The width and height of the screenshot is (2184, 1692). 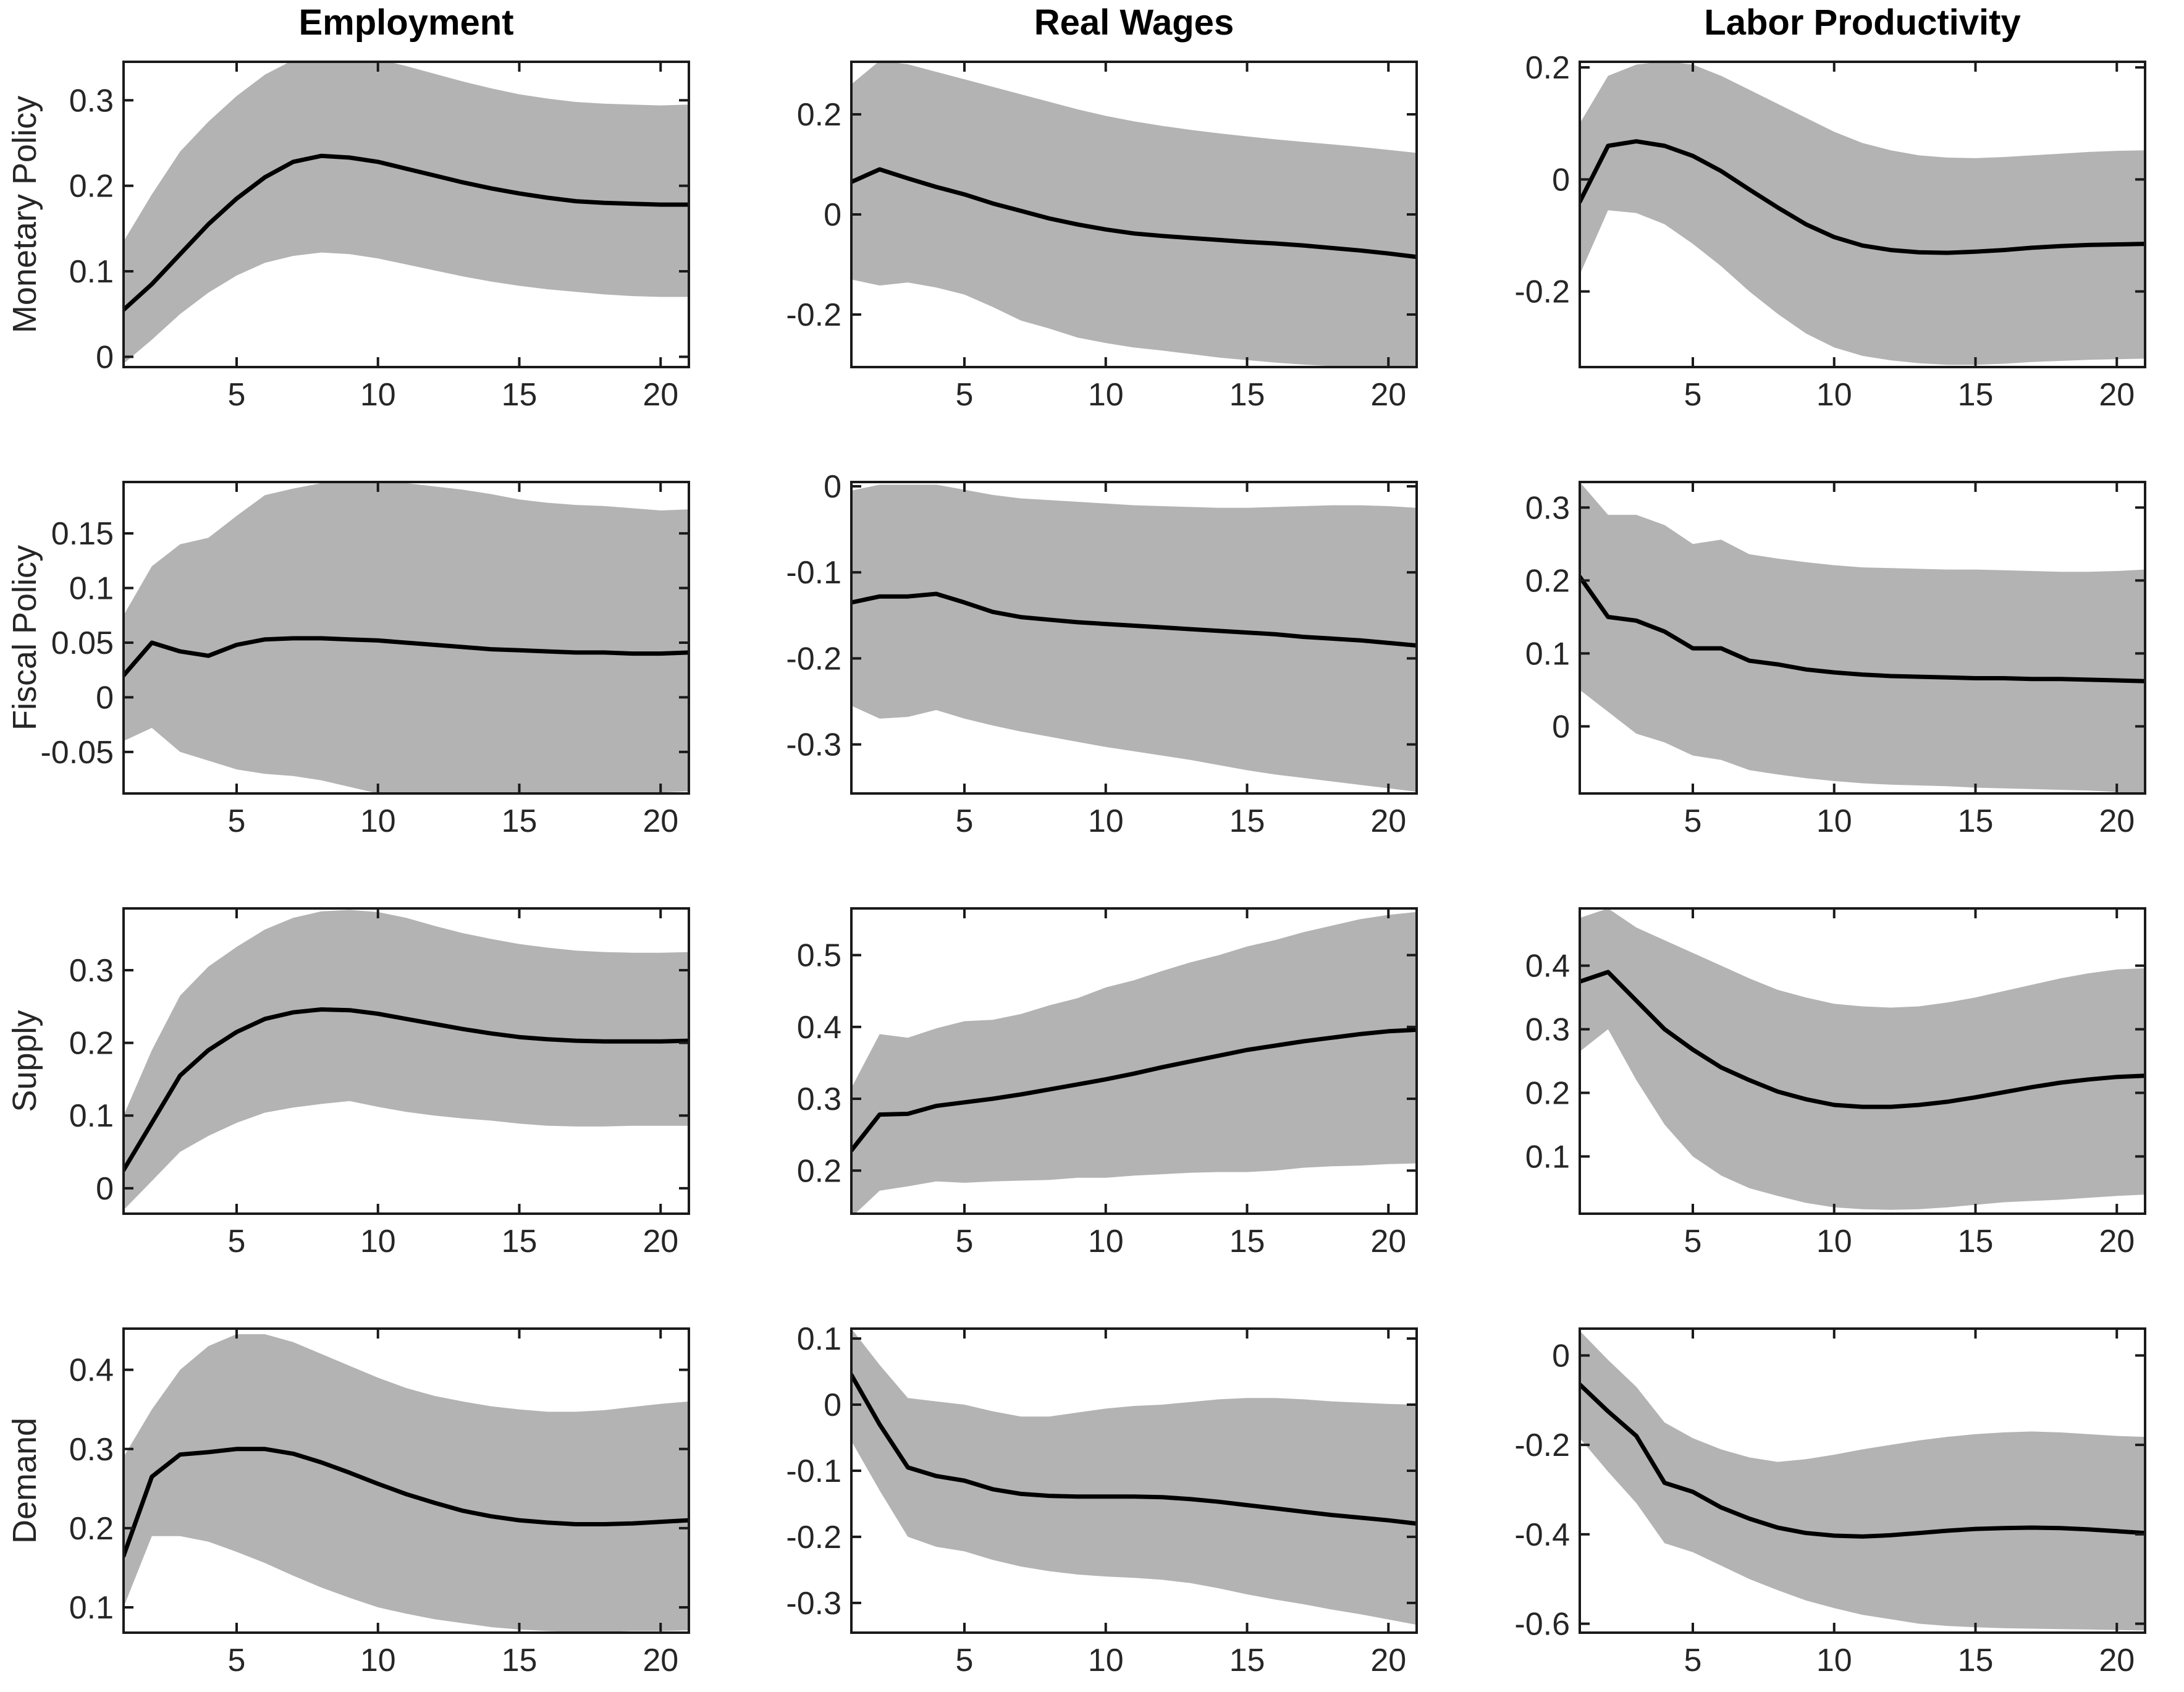 I want to click on chart-demand-labor-productivity: 5 10 15 20 -0.6 -0.4 -0.2 0, so click(x=1830, y=1502).